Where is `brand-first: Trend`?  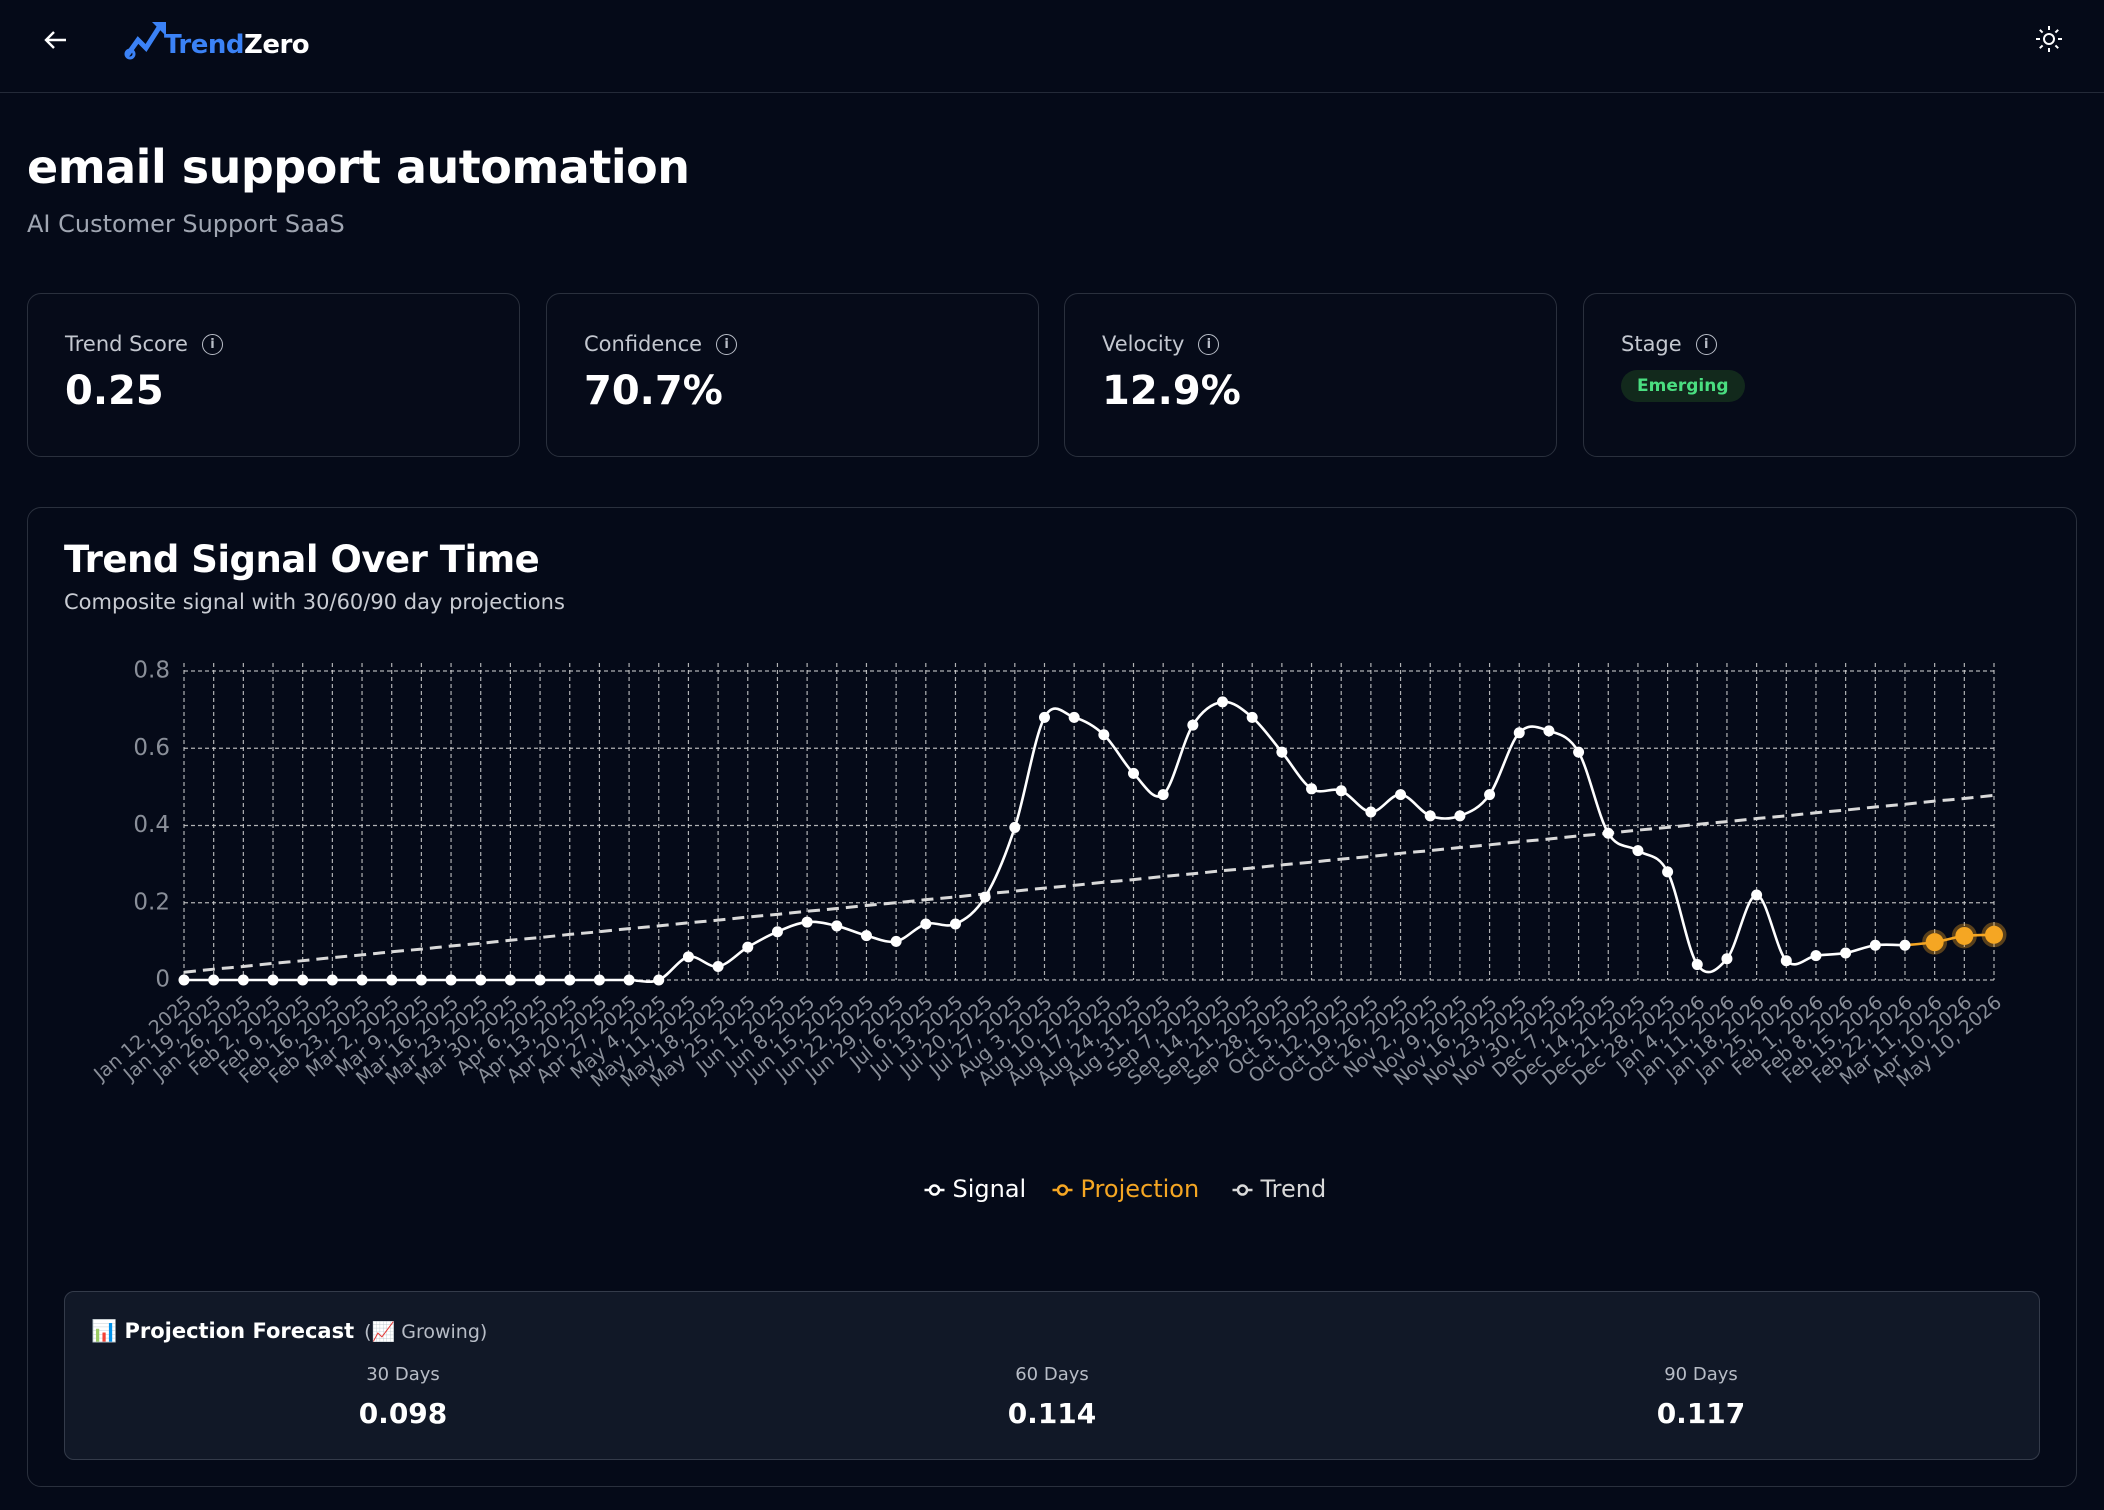 brand-first: Trend is located at coordinates (204, 45).